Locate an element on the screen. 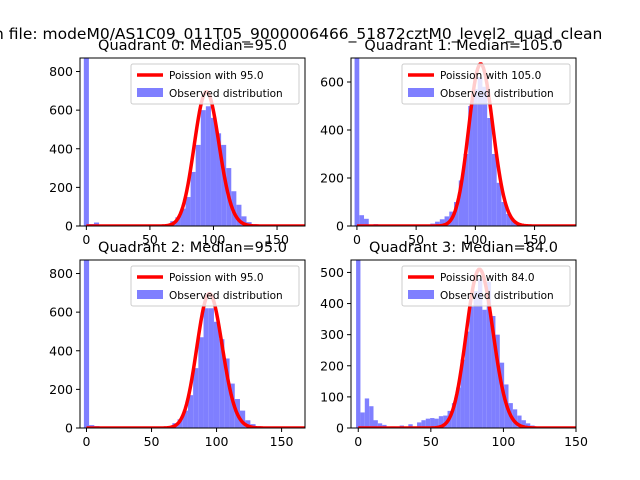  y-tick-label: 100 is located at coordinates (332, 396).